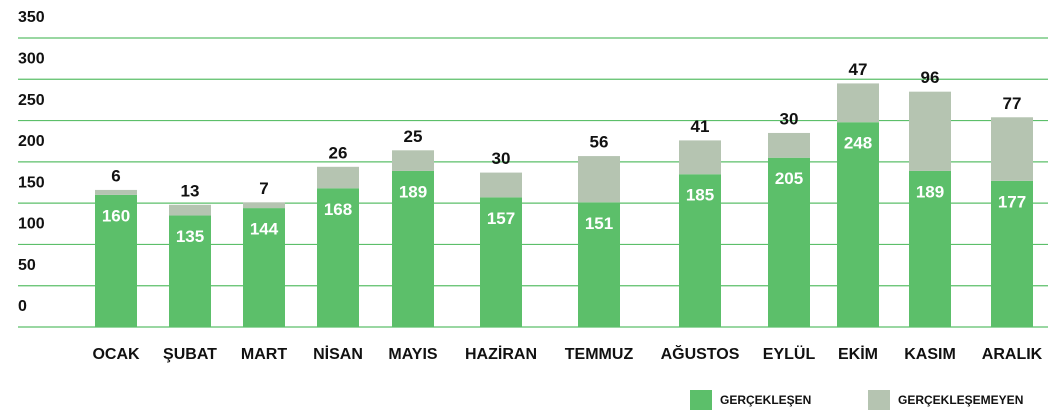  I want to click on y-tick-label: 100, so click(31, 224).